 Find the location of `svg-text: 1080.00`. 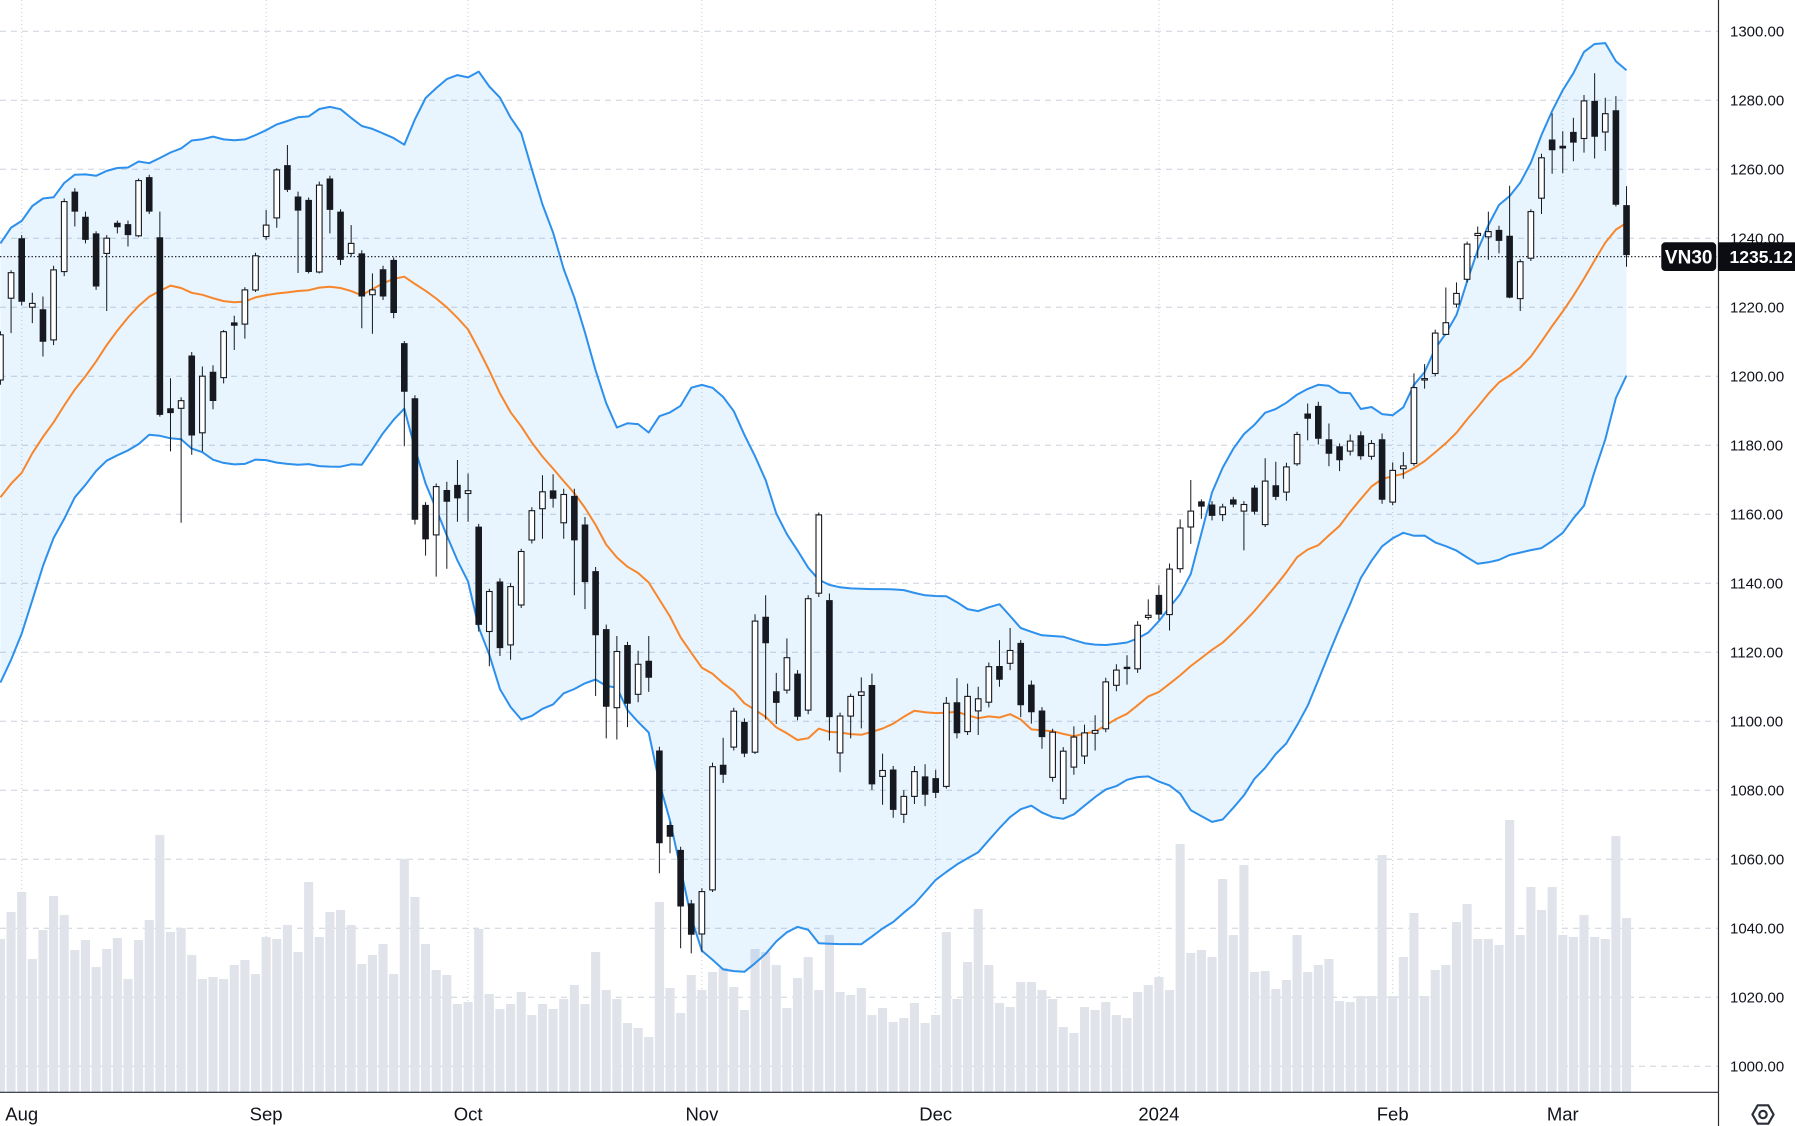

svg-text: 1080.00 is located at coordinates (1757, 791).